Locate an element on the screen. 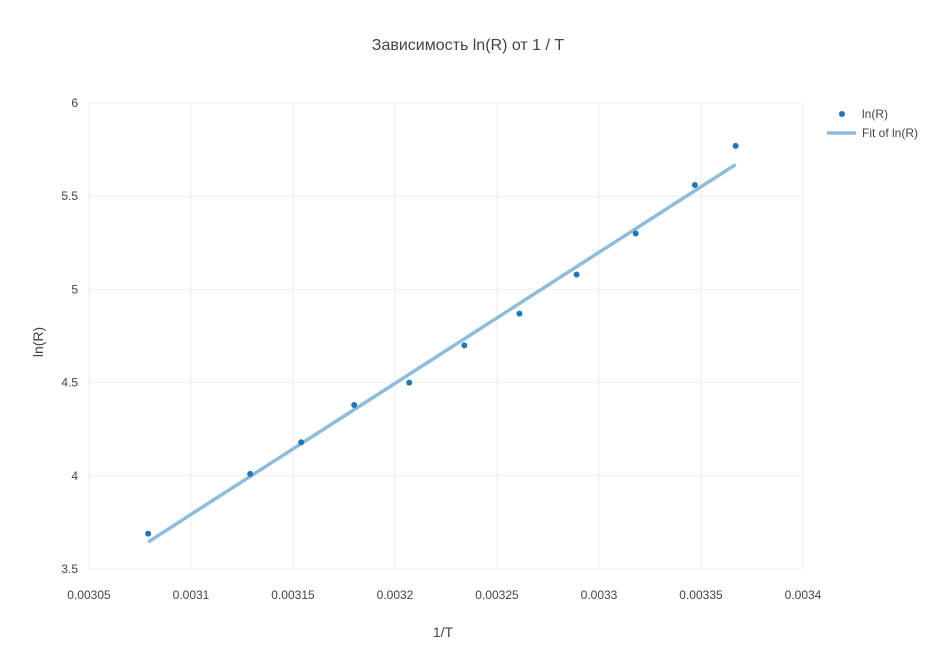 This screenshot has height=664, width=936. legend: ln(R) Fit of ln(R) is located at coordinates (872, 123).